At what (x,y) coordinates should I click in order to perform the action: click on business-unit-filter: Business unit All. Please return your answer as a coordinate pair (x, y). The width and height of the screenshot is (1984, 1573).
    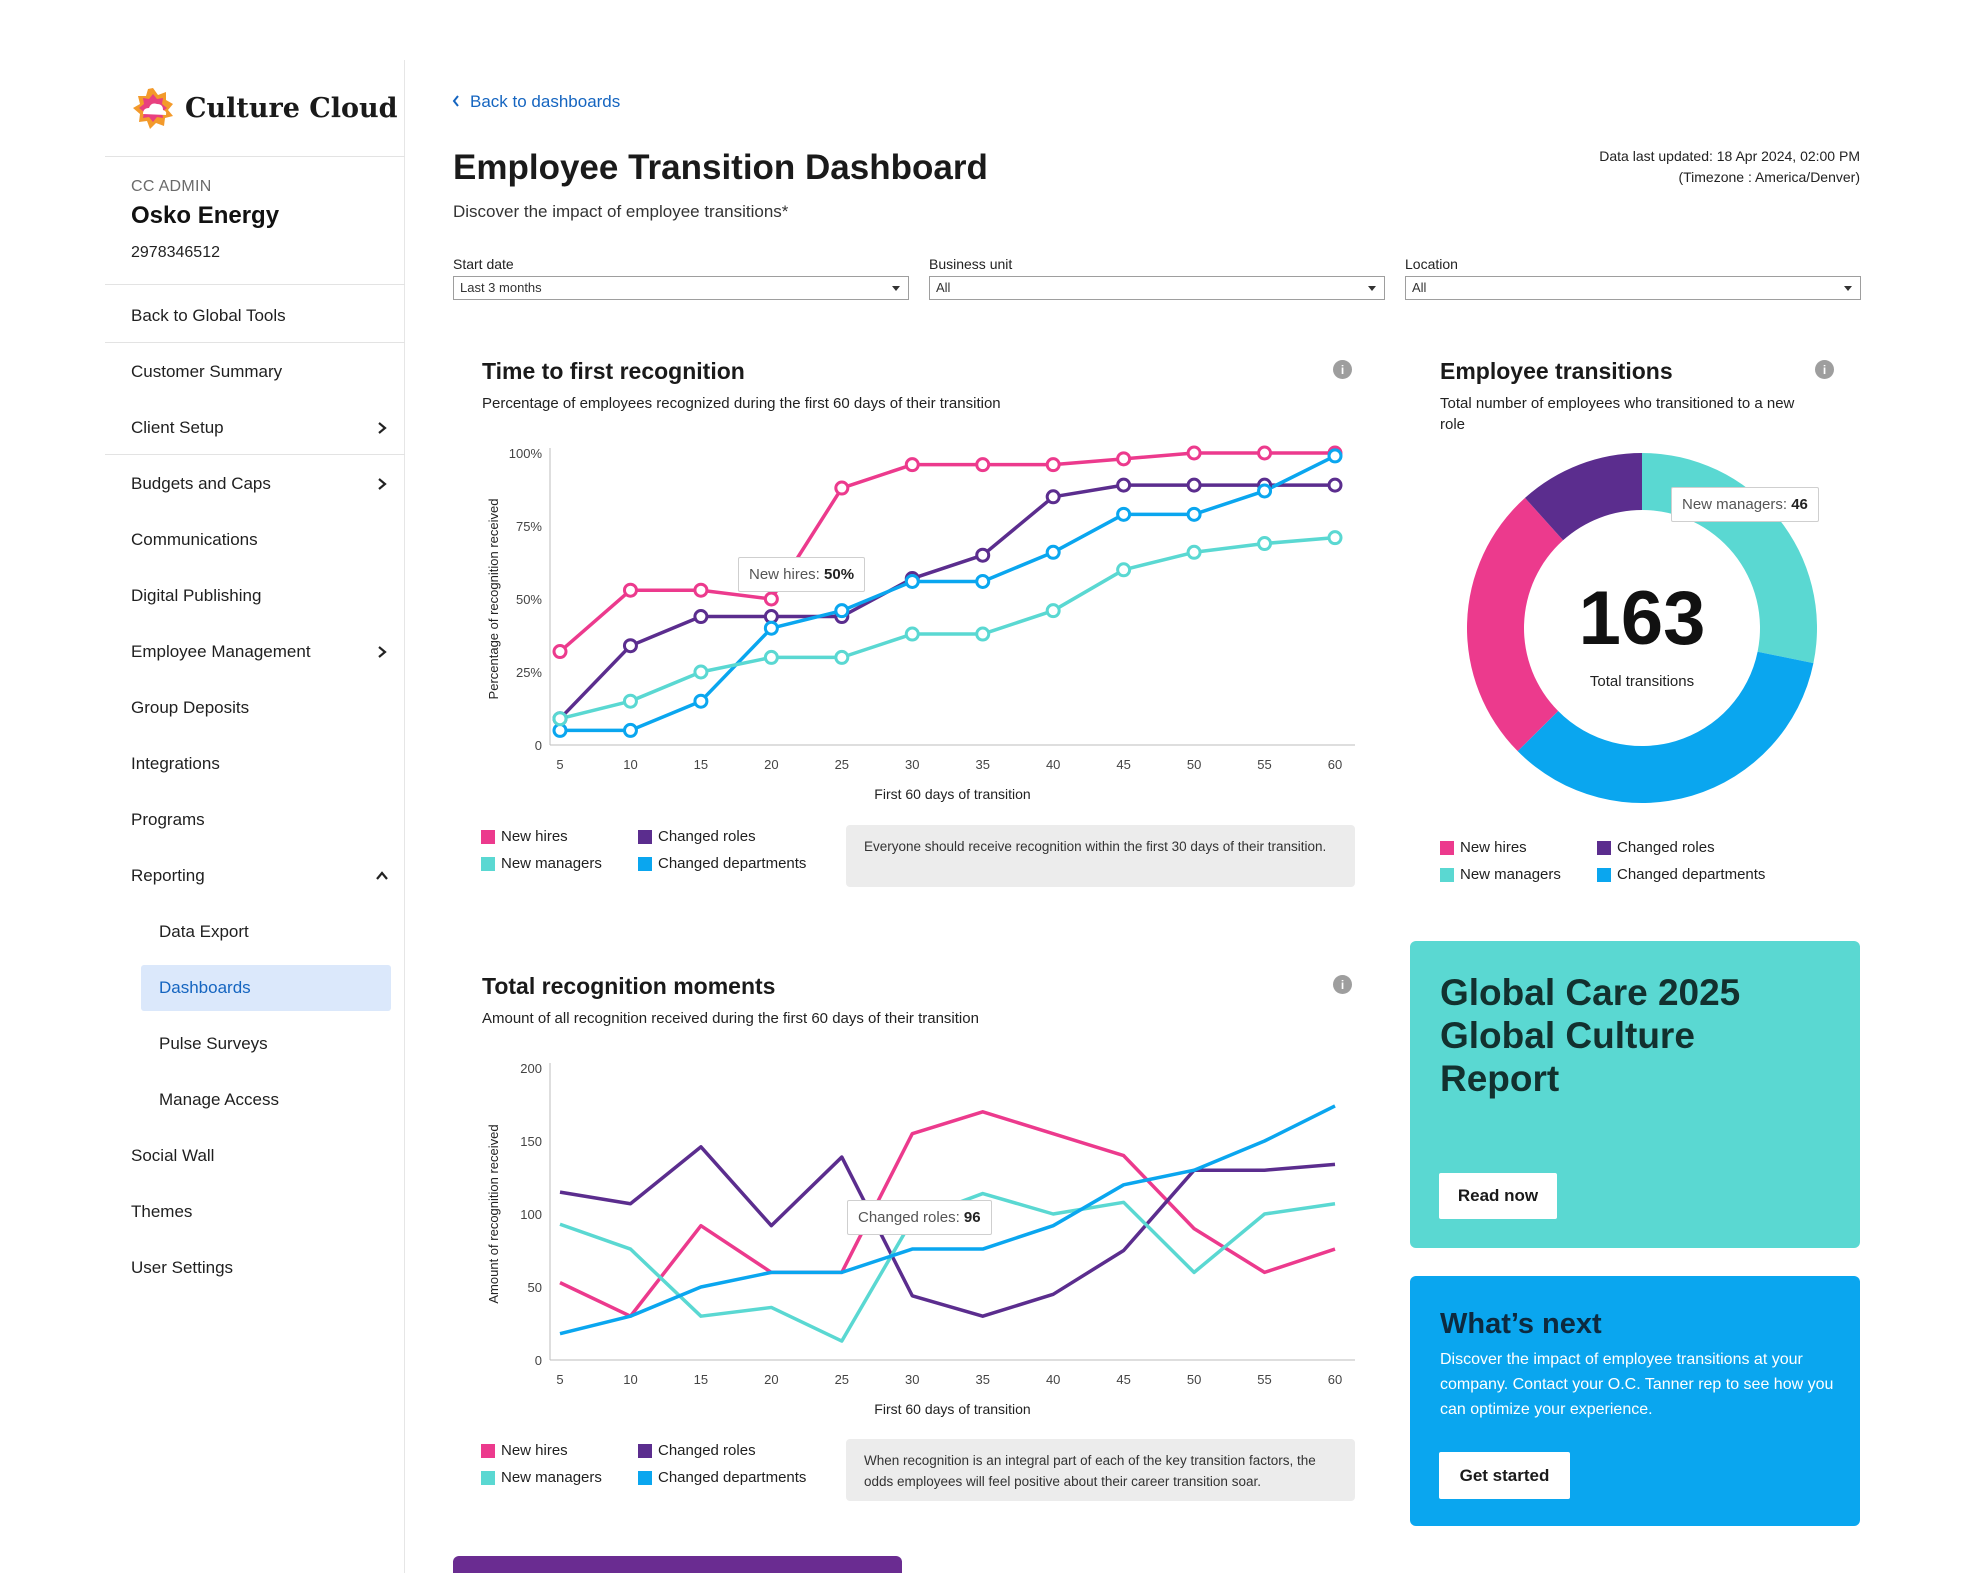
    Looking at the image, I should click on (1157, 278).